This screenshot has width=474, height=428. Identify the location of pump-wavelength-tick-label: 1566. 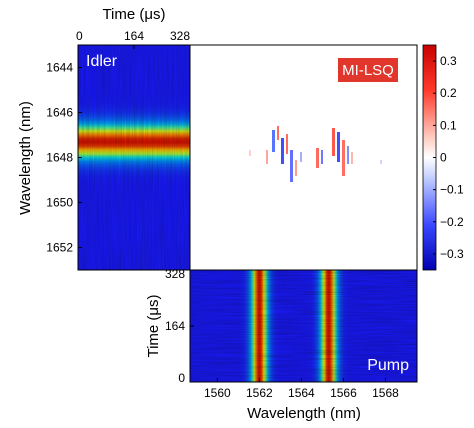
(343, 393).